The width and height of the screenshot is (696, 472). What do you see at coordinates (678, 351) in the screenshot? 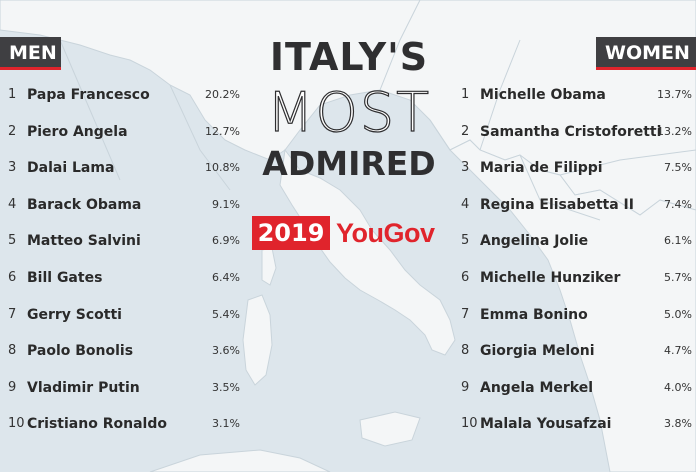
I see `percentage: 4.7%` at bounding box center [678, 351].